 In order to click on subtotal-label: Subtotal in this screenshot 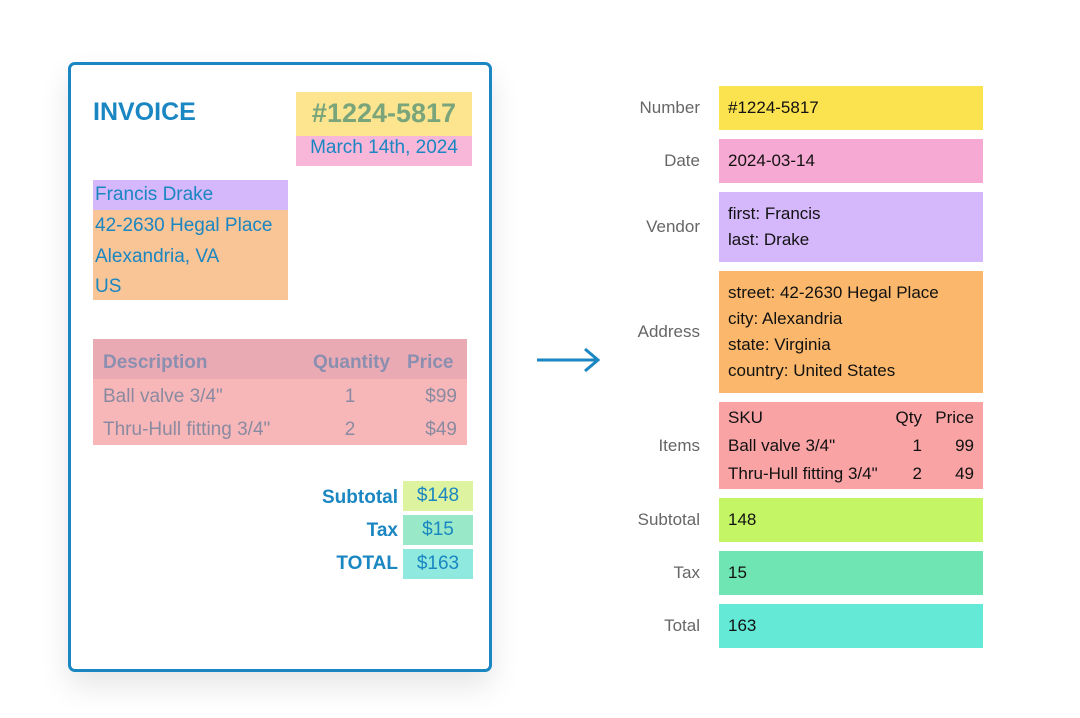, I will do `click(360, 497)`.